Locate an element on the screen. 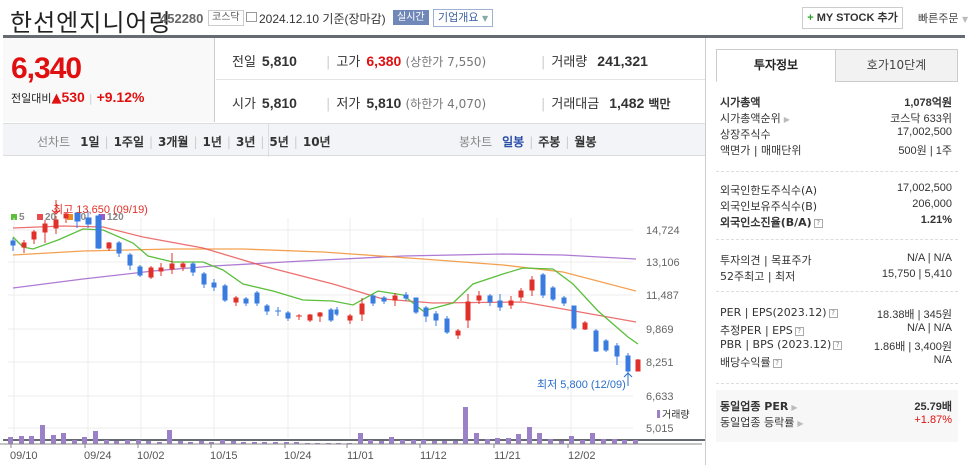  svg-text: 11/01 is located at coordinates (360, 456).